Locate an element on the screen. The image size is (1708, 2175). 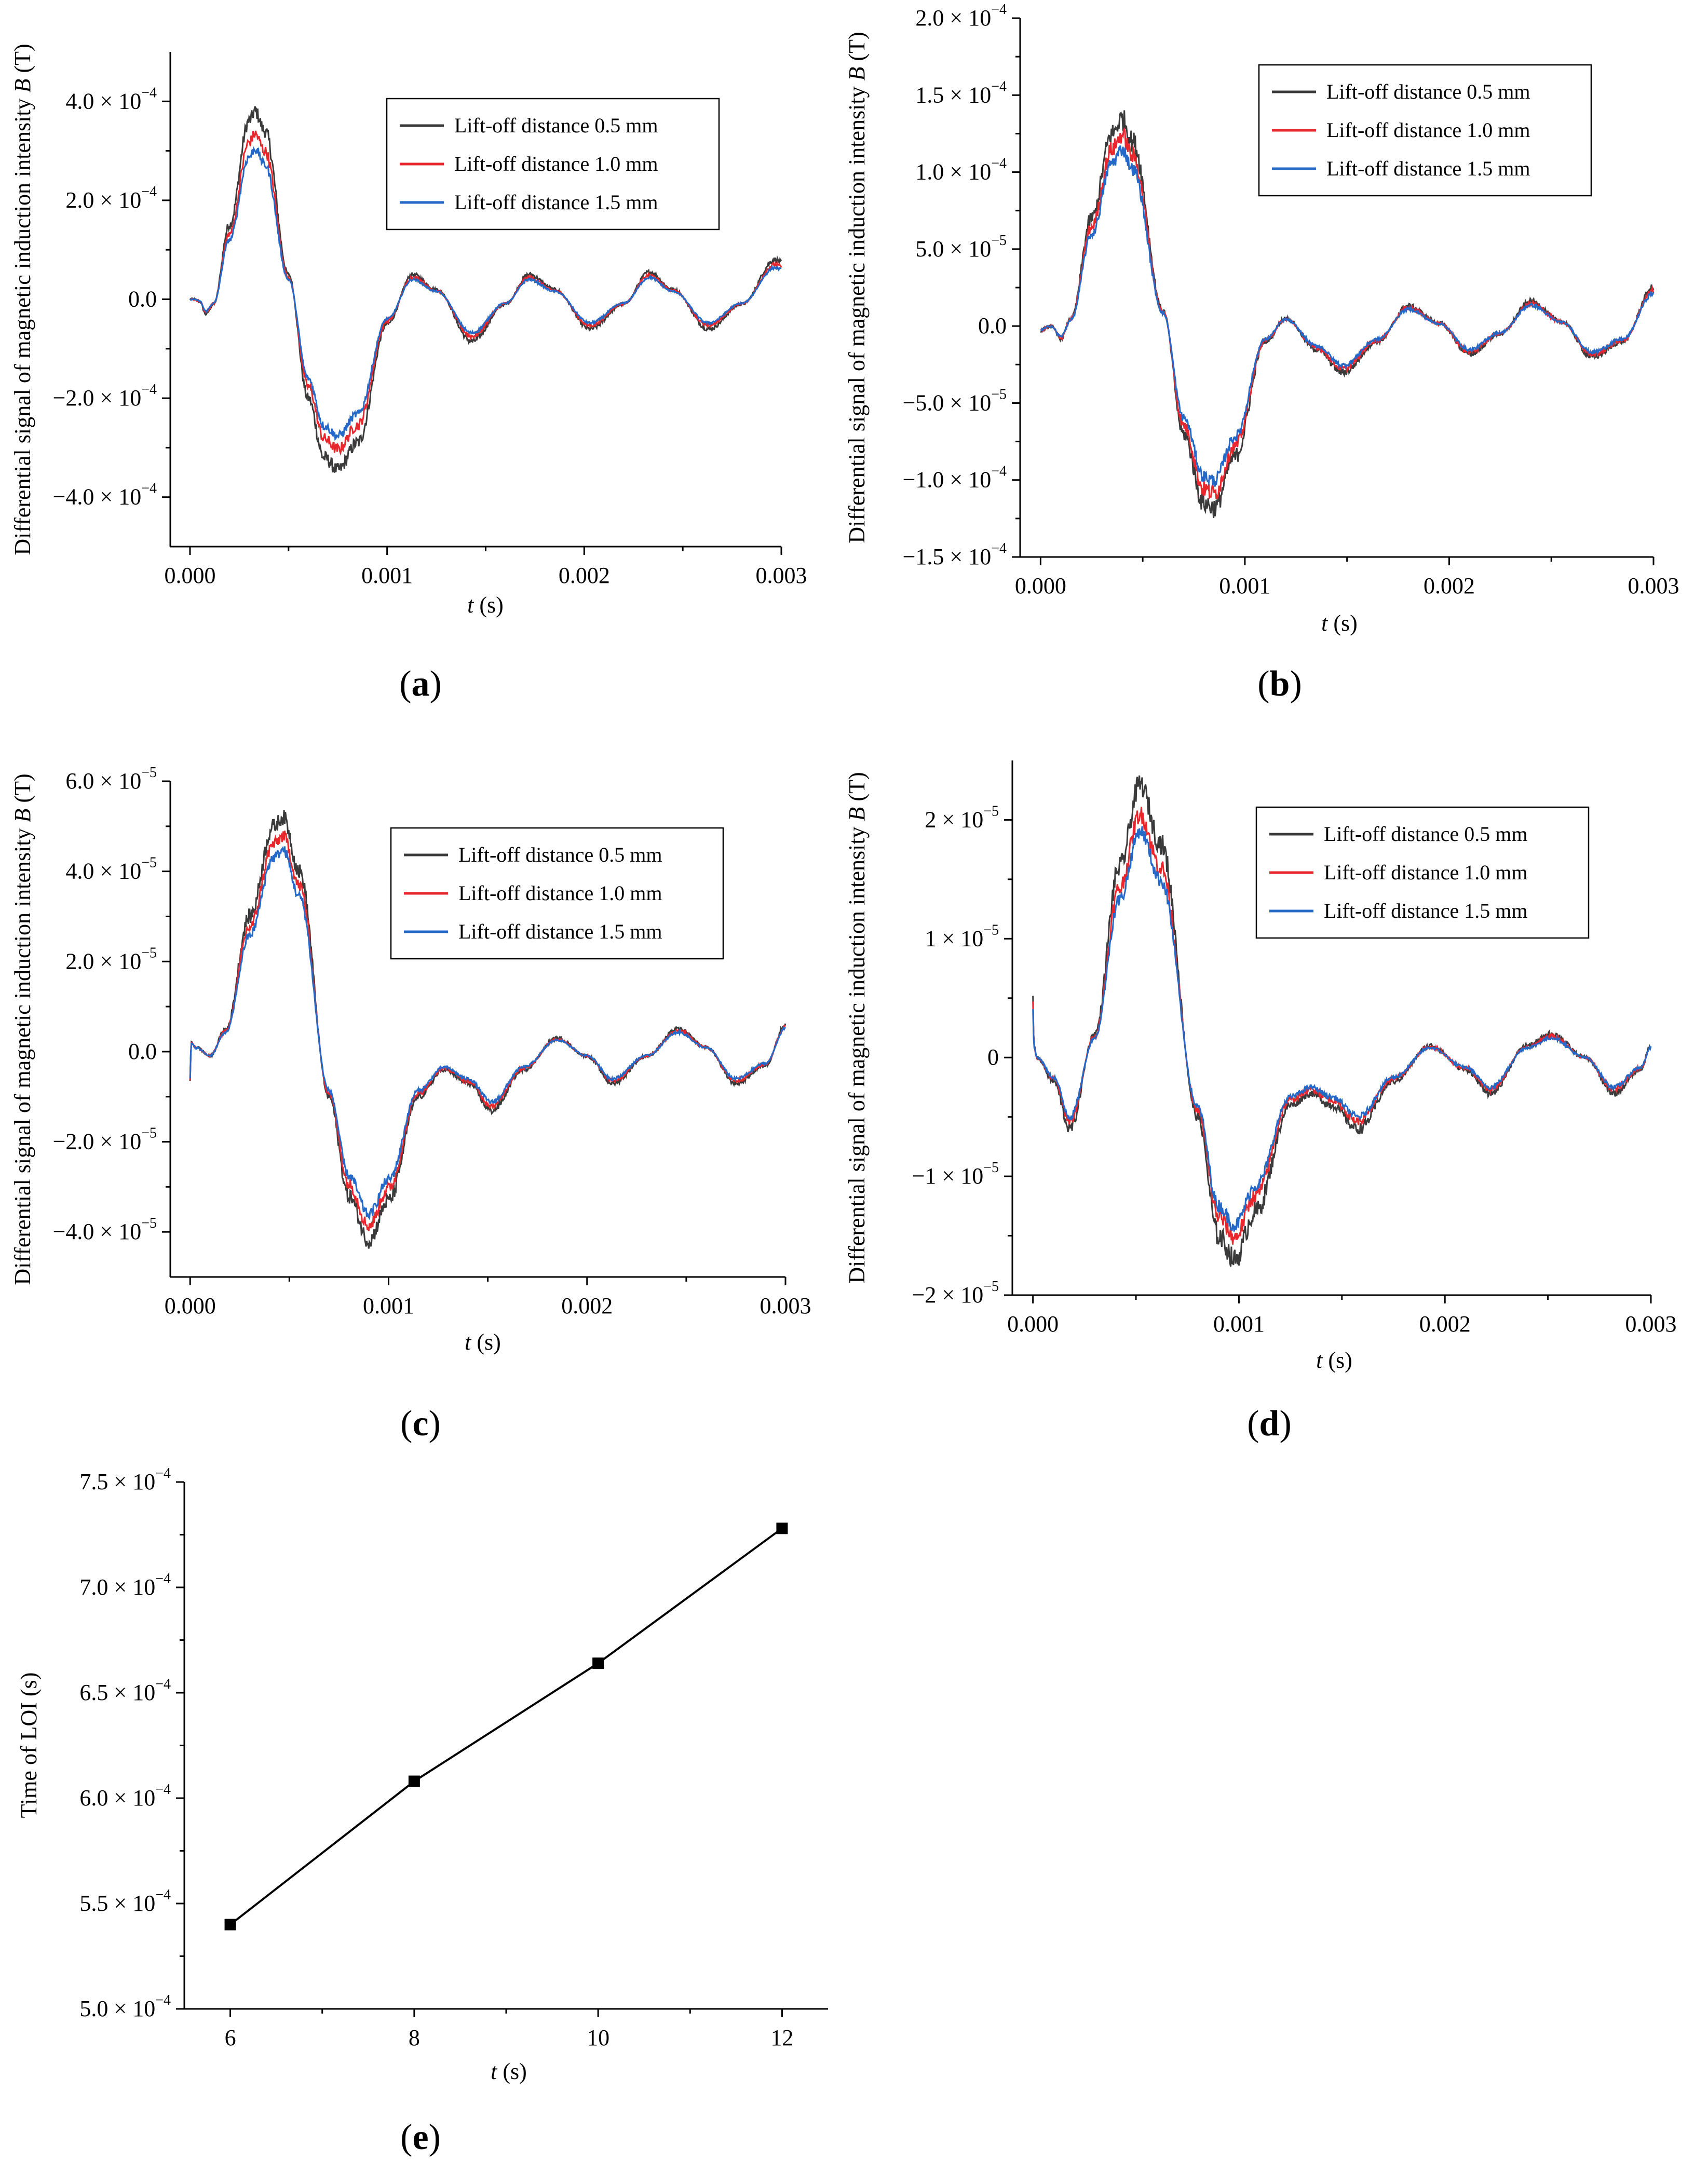
panel-label: (d) is located at coordinates (1269, 1424).